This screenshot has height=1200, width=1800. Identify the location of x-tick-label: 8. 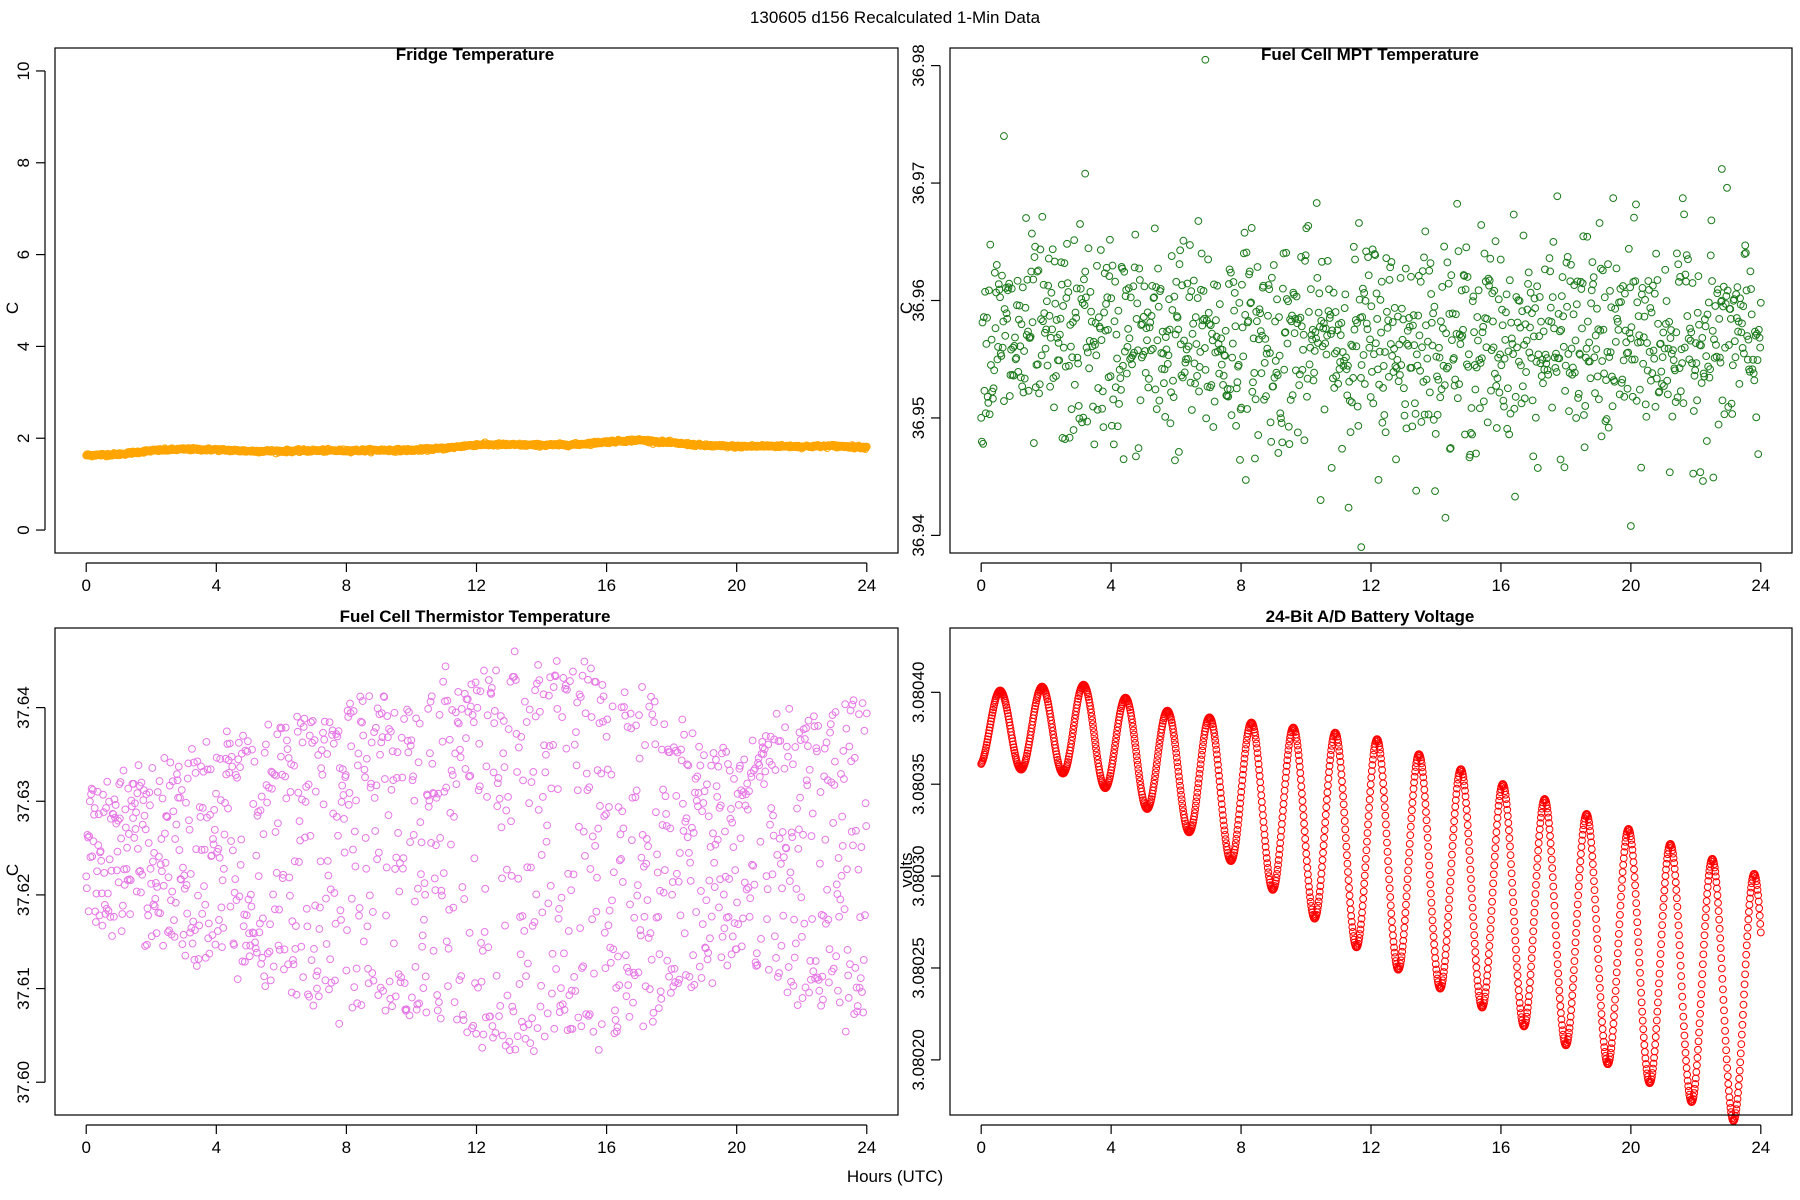
(346, 1147).